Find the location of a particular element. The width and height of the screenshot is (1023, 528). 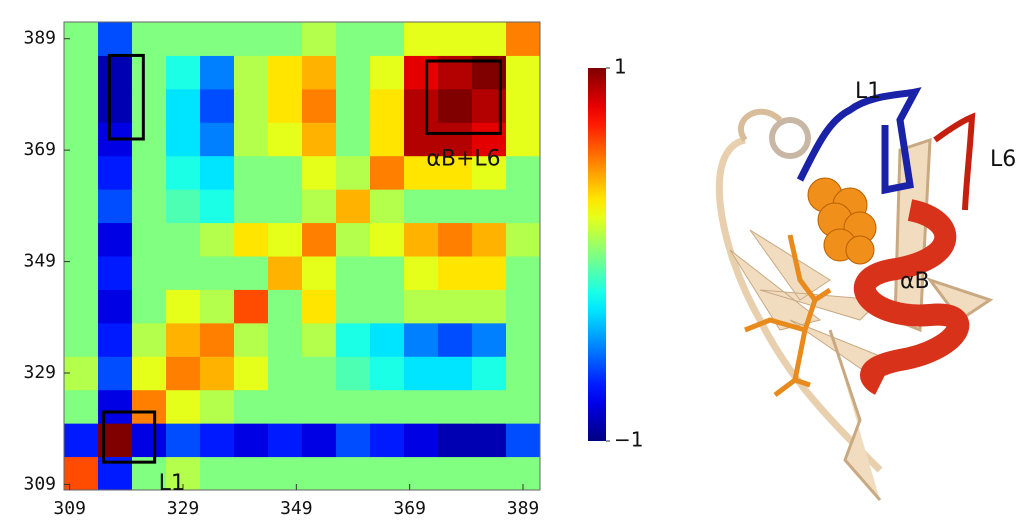

annotation-label: αB+L6 is located at coordinates (463, 158).